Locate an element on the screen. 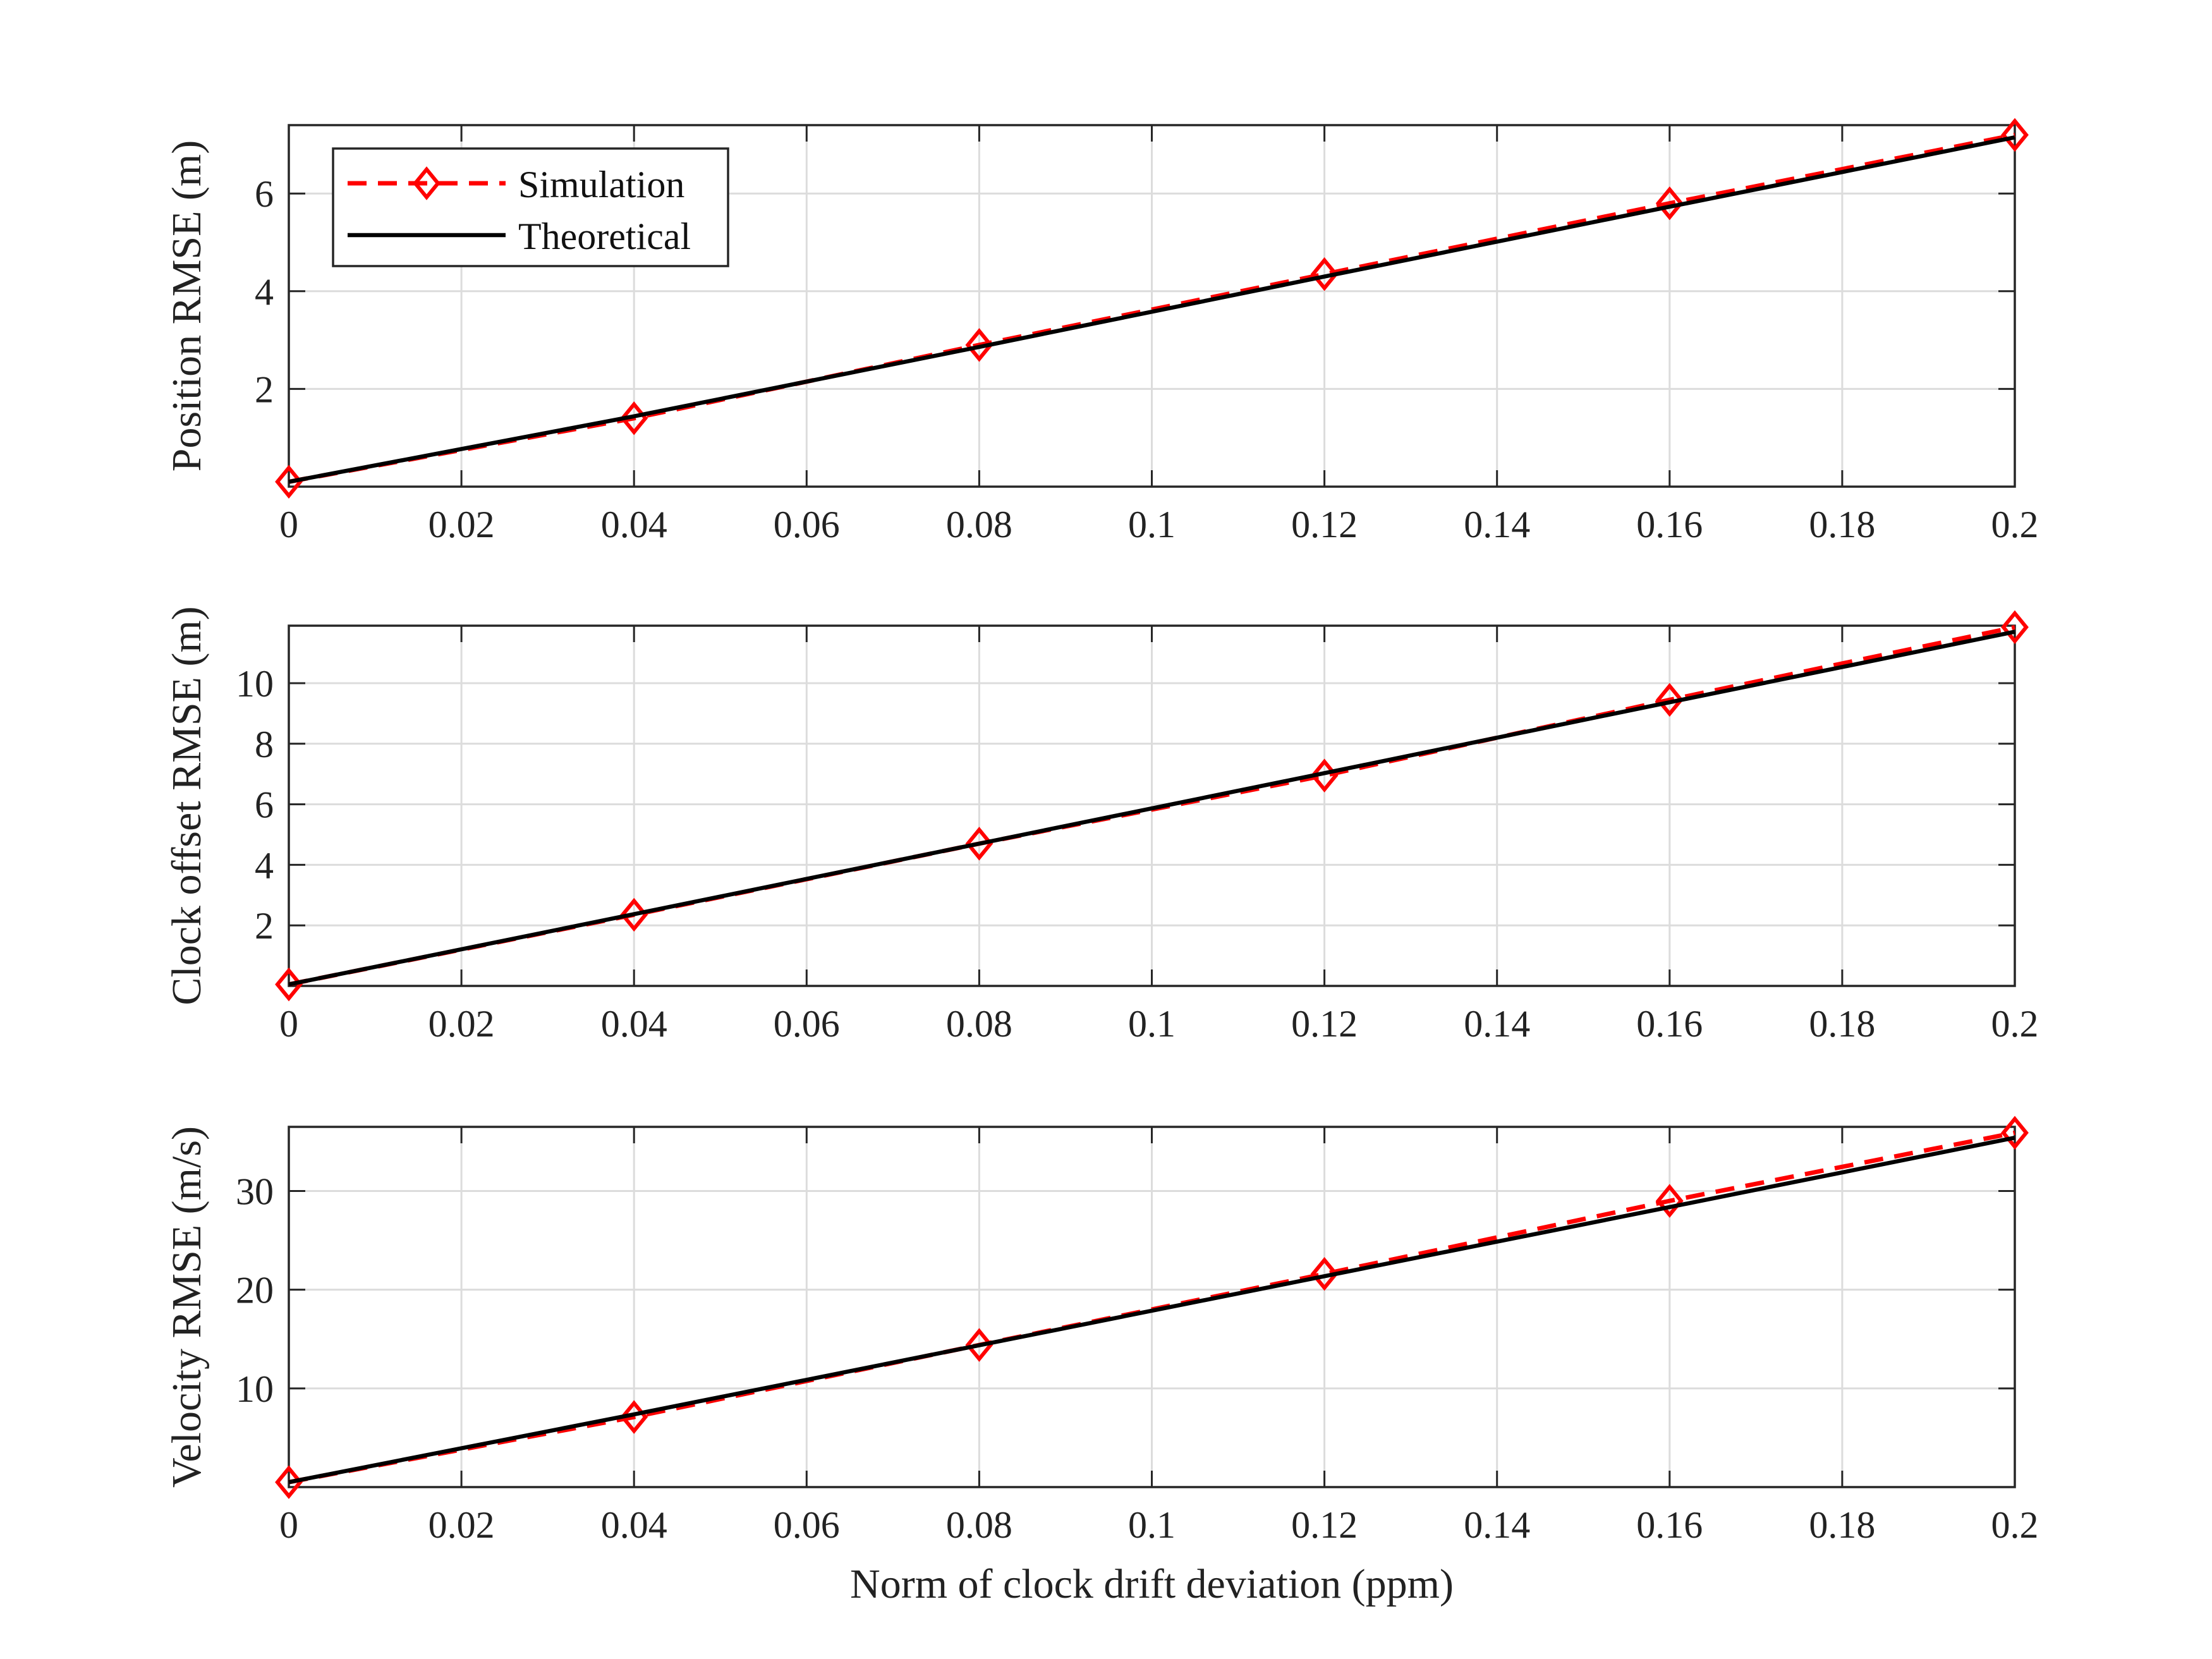 The width and height of the screenshot is (2212, 1659). y-axis-label: Clock offset RMSE (m) is located at coordinates (187, 805).